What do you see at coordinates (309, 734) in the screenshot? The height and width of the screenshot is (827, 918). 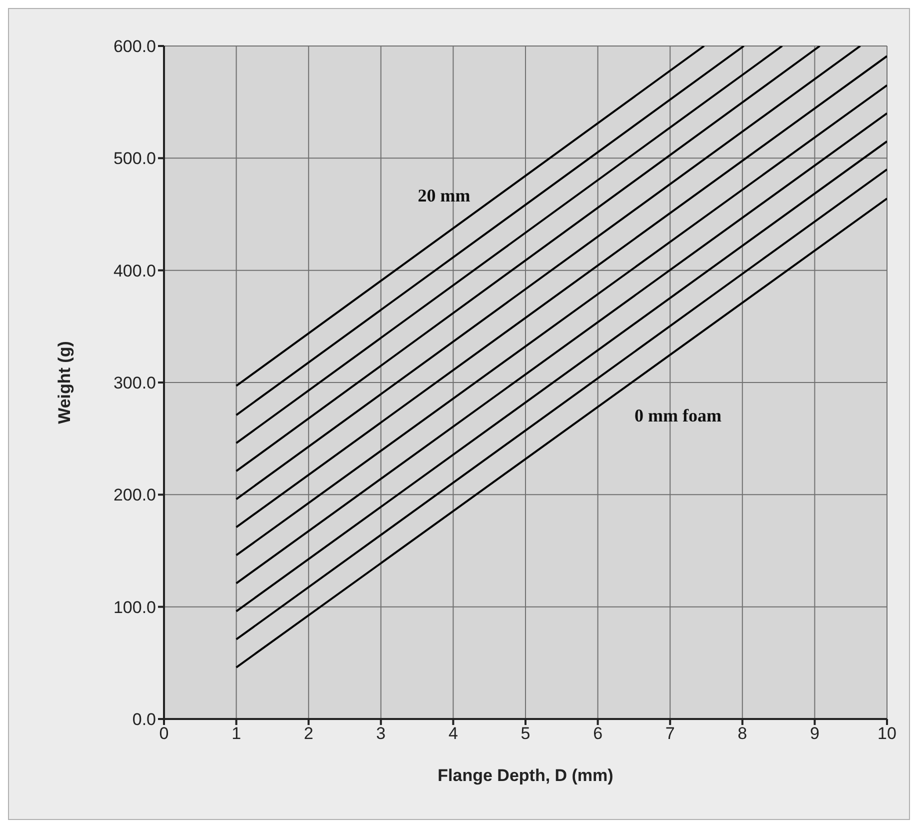 I see `x-tick-label: 2` at bounding box center [309, 734].